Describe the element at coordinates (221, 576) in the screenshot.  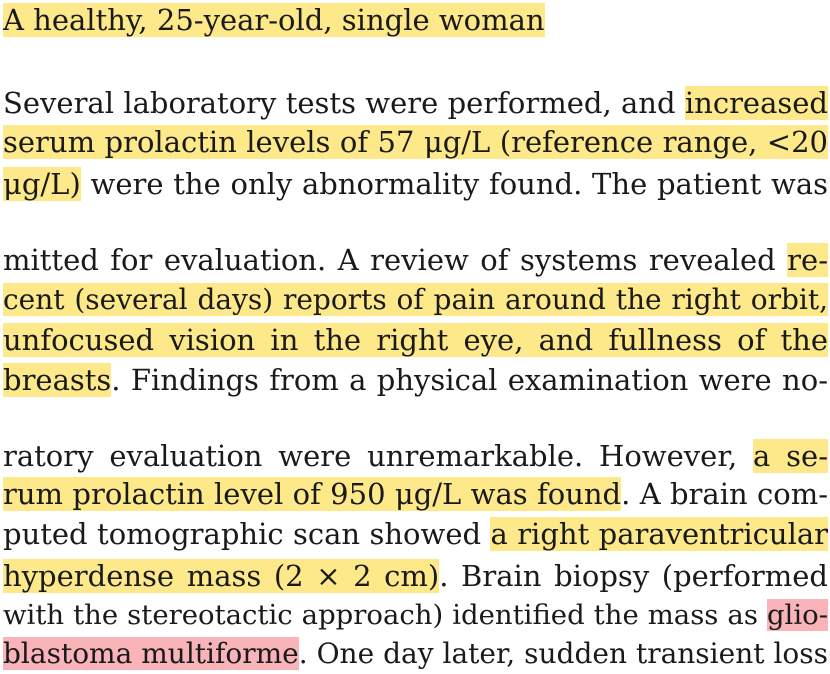
I see `highlighted-text: hyperdense mass (2 × 2 cm)` at that location.